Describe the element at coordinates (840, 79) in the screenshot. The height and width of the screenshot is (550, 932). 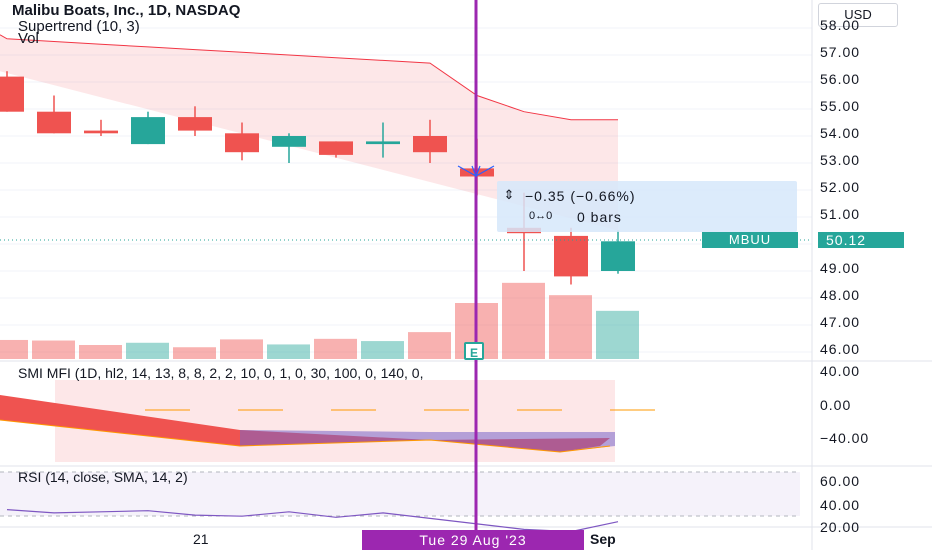
I see `price-axis-label: 56.00` at that location.